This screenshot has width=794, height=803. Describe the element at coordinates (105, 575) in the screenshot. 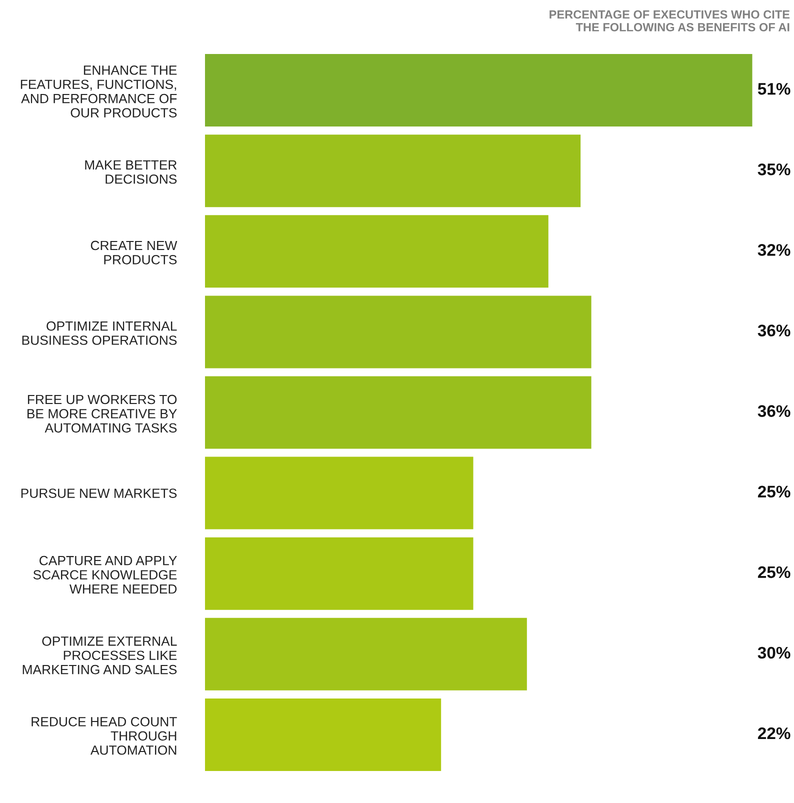

I see `y-tick-label: CAPTURE AND APPLY SCARCE KNOWLEDGE WHERE NEEDED` at that location.